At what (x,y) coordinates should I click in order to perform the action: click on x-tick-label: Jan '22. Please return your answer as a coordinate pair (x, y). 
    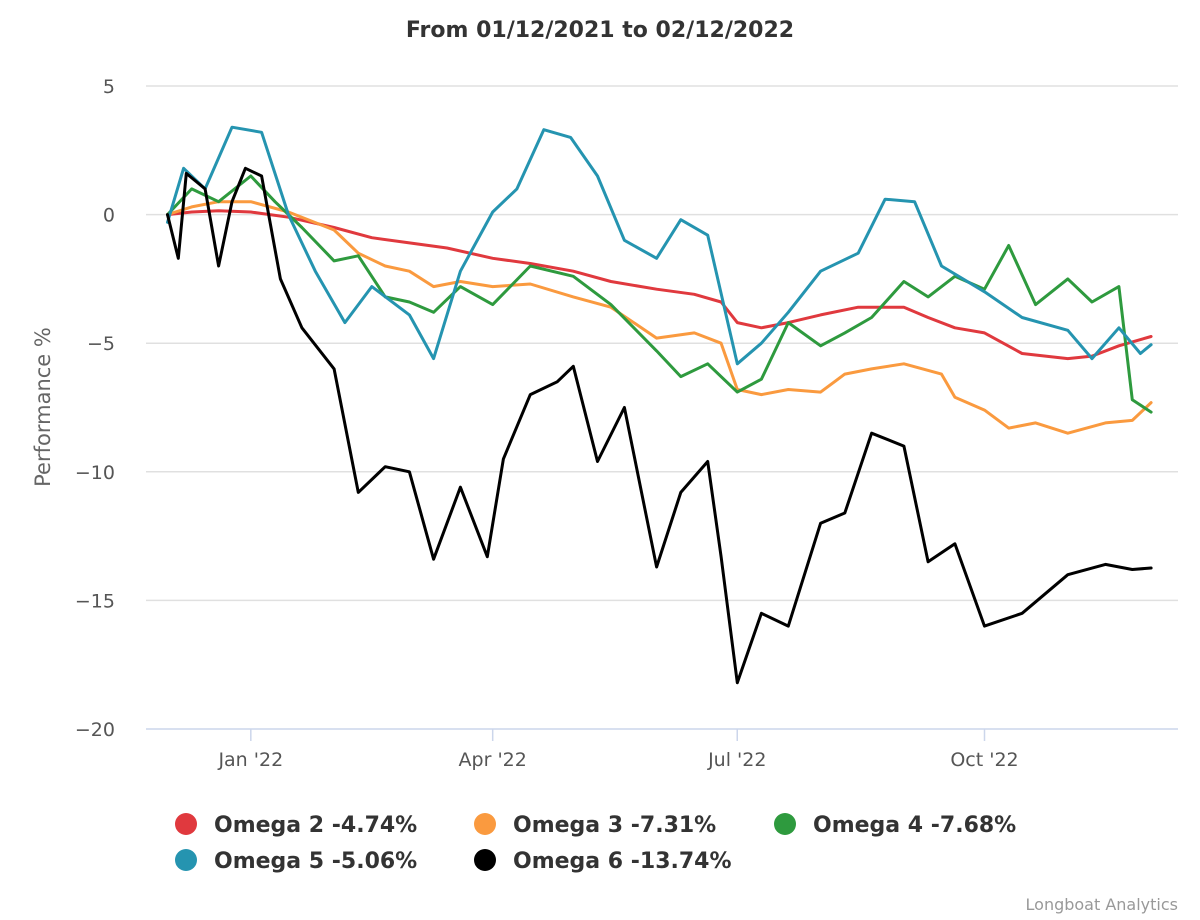
    Looking at the image, I should click on (250, 760).